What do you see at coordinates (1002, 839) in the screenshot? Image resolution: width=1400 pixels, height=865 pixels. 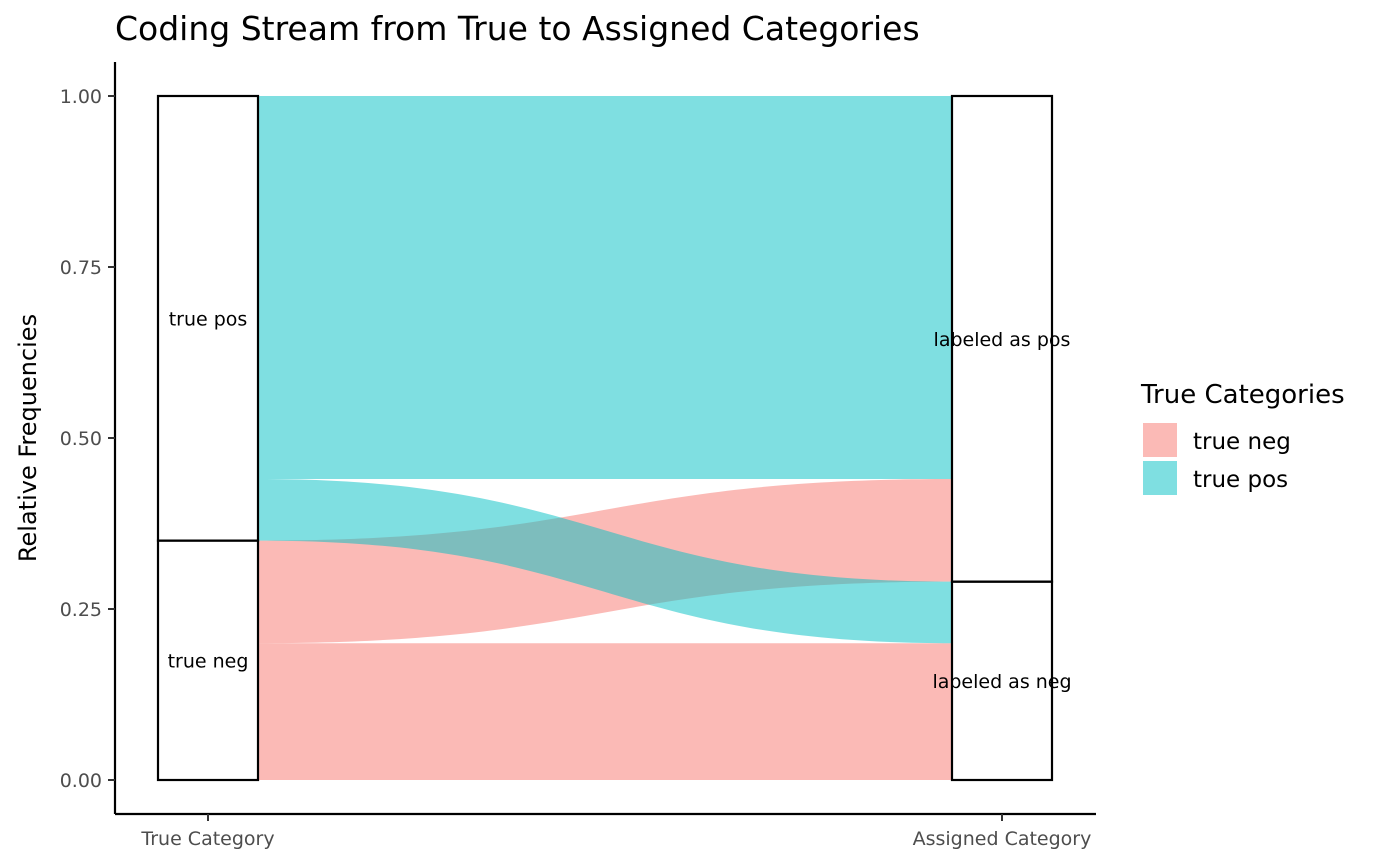 I see `x-tick-label: Assigned Category` at bounding box center [1002, 839].